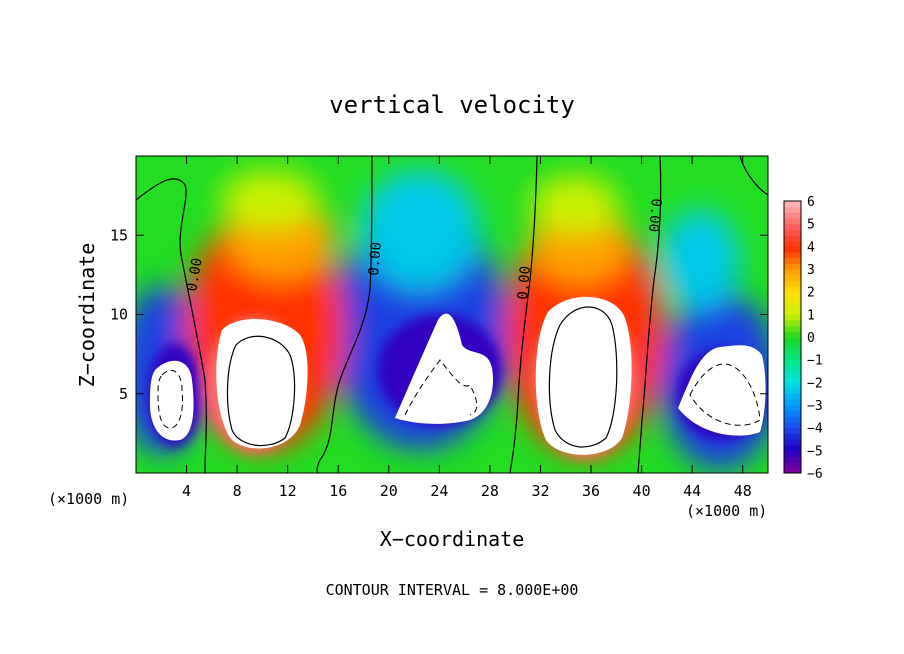 This screenshot has width=904, height=654. I want to click on y-axis-label: Z−coordinate, so click(87, 315).